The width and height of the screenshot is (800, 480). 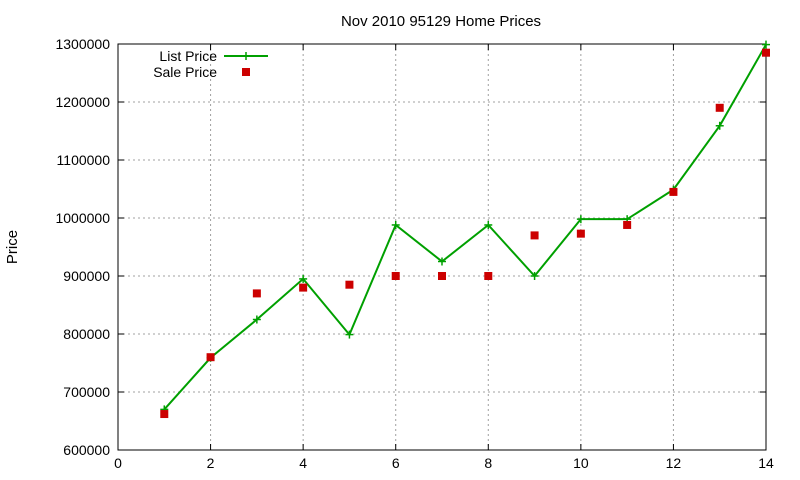 What do you see at coordinates (766, 463) in the screenshot?
I see `x-tick-label: 14` at bounding box center [766, 463].